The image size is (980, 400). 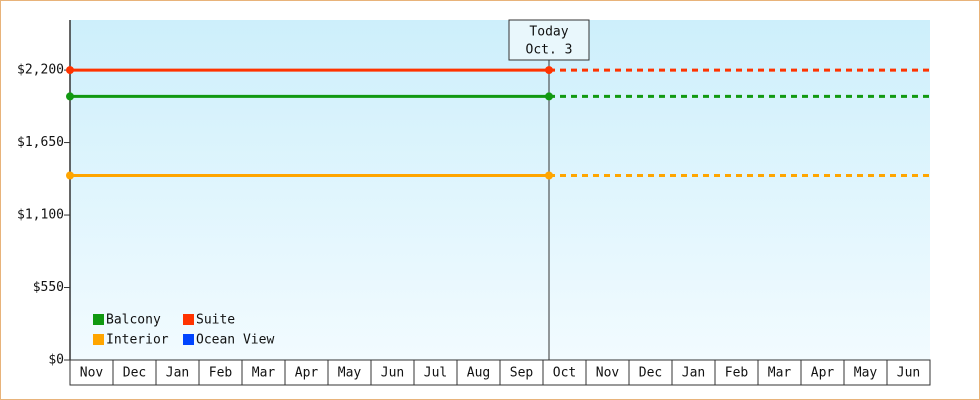 What do you see at coordinates (56, 360) in the screenshot?
I see `y-tick-label: $0` at bounding box center [56, 360].